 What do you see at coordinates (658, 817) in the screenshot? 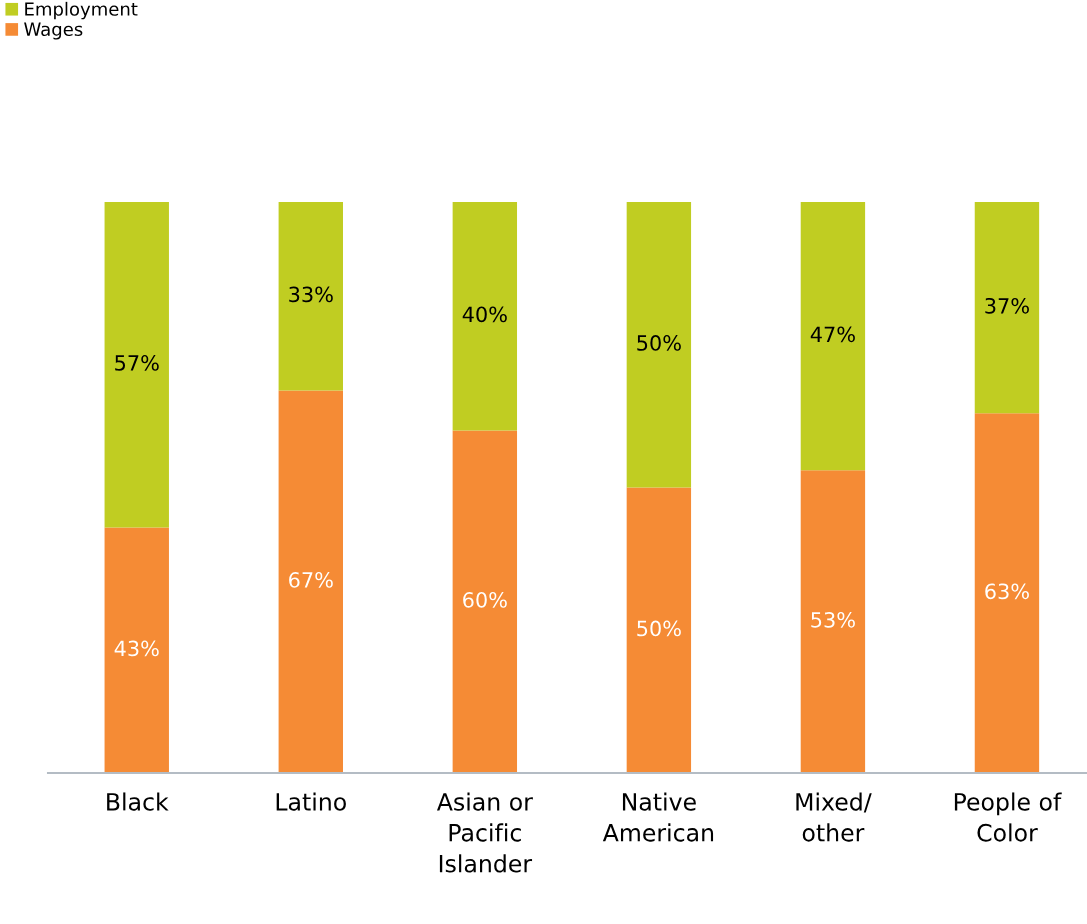
I see `x-tick-label: Native American` at bounding box center [658, 817].